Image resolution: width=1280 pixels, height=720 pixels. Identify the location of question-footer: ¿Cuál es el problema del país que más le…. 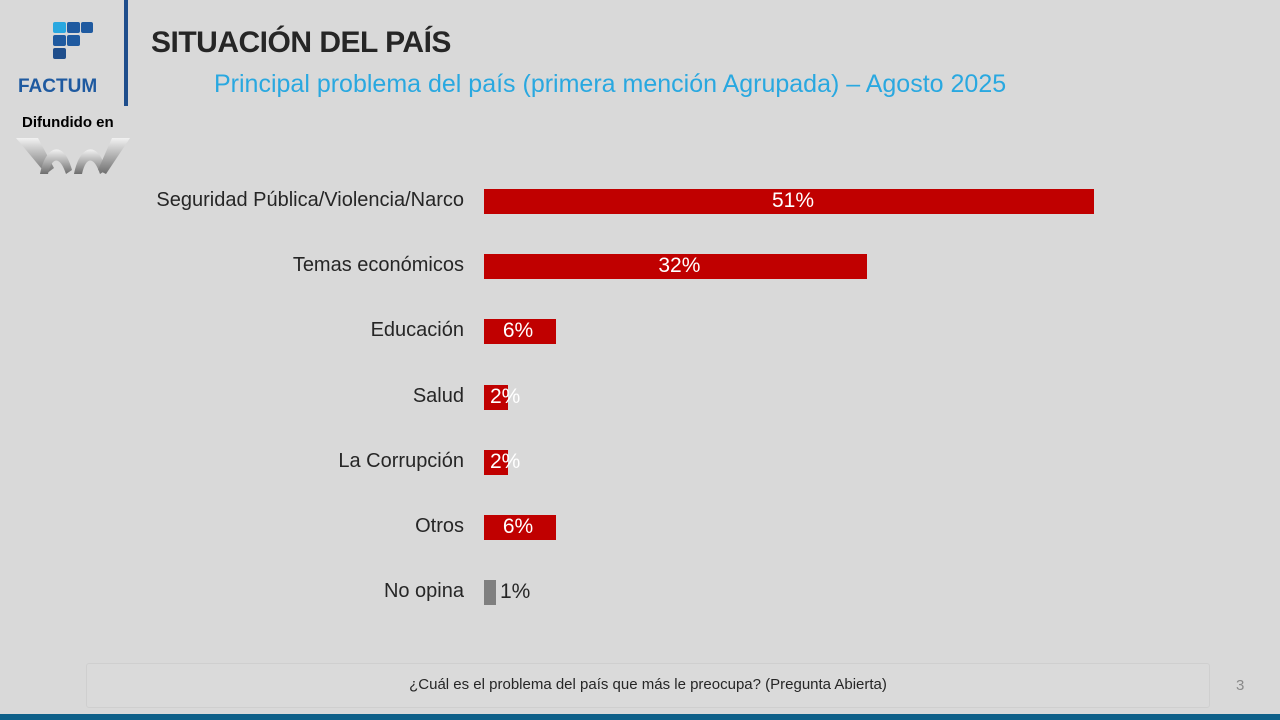
(648, 685).